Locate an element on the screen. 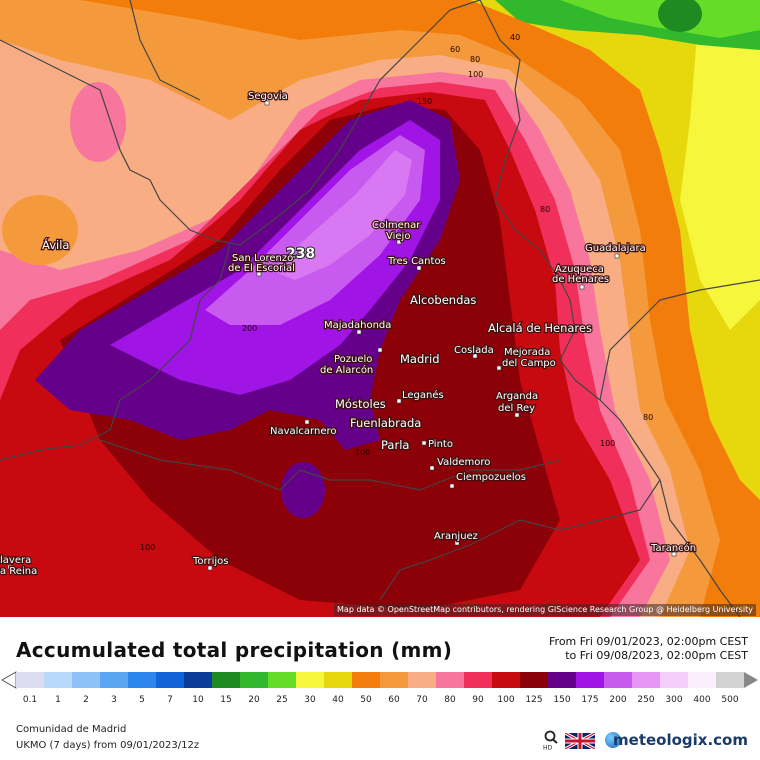 Image resolution: width=760 pixels, height=760 pixels. city-label-alcala-de-henares: Alcalá de Henares is located at coordinates (540, 328).